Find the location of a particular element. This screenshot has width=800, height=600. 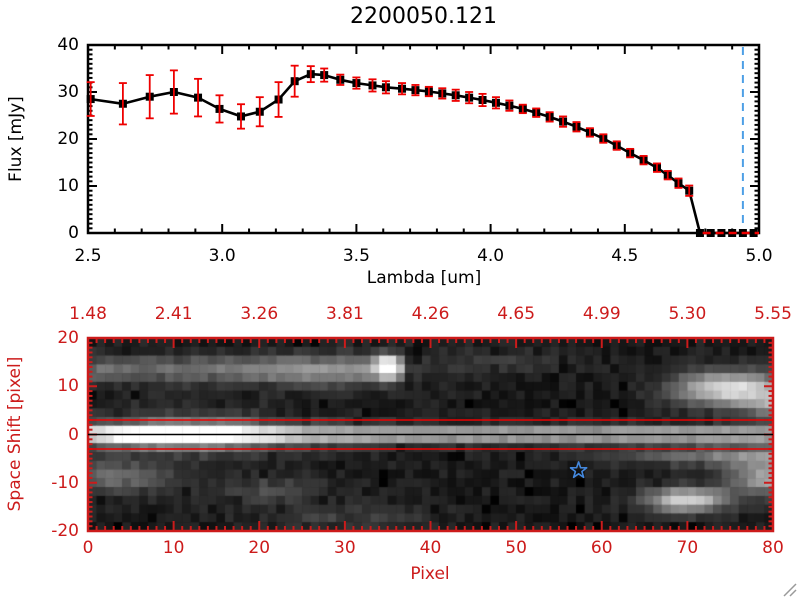

lambda-axis-label: Lambda [um] is located at coordinates (424, 278).